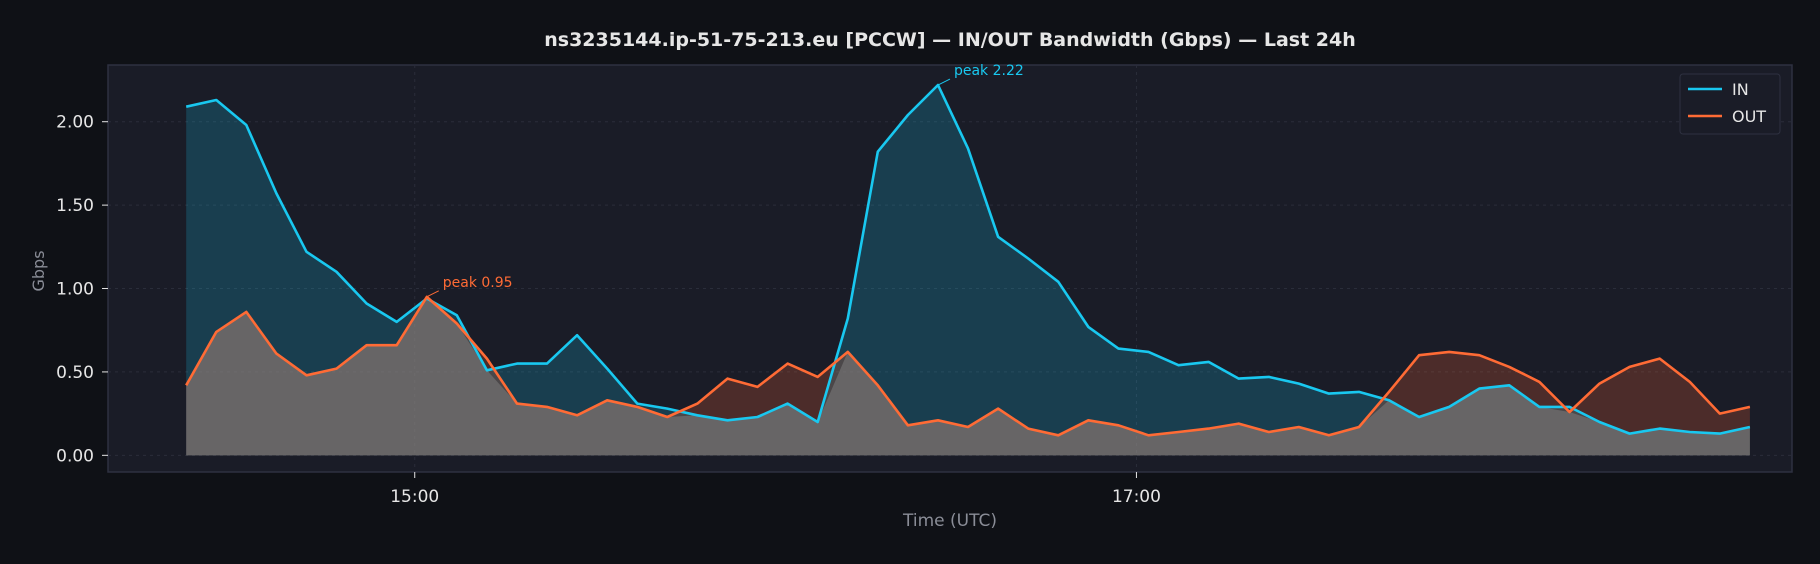 This screenshot has height=564, width=1820. What do you see at coordinates (1740, 89) in the screenshot?
I see `legend-label-in: IN` at bounding box center [1740, 89].